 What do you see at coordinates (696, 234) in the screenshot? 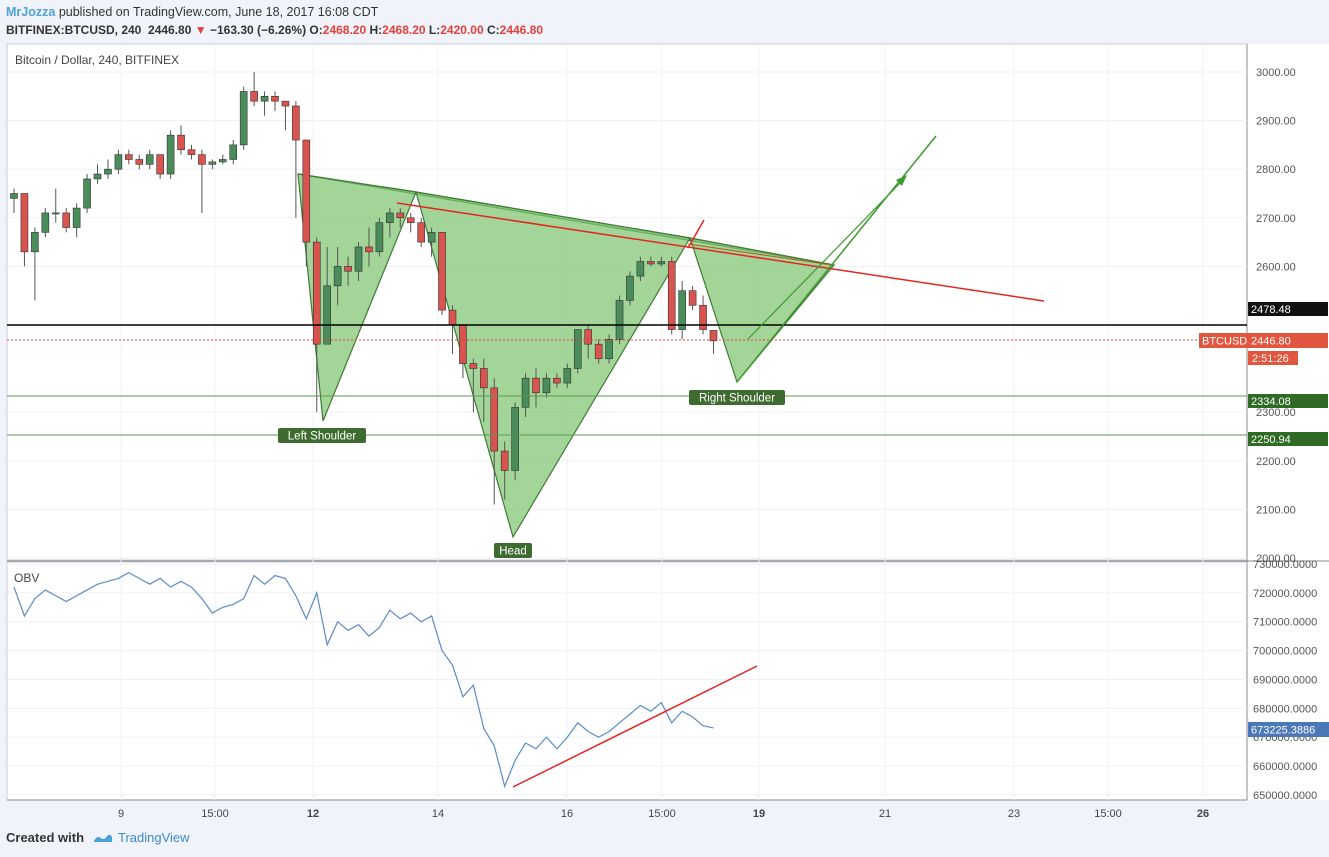
I see `red-breakout-line` at bounding box center [696, 234].